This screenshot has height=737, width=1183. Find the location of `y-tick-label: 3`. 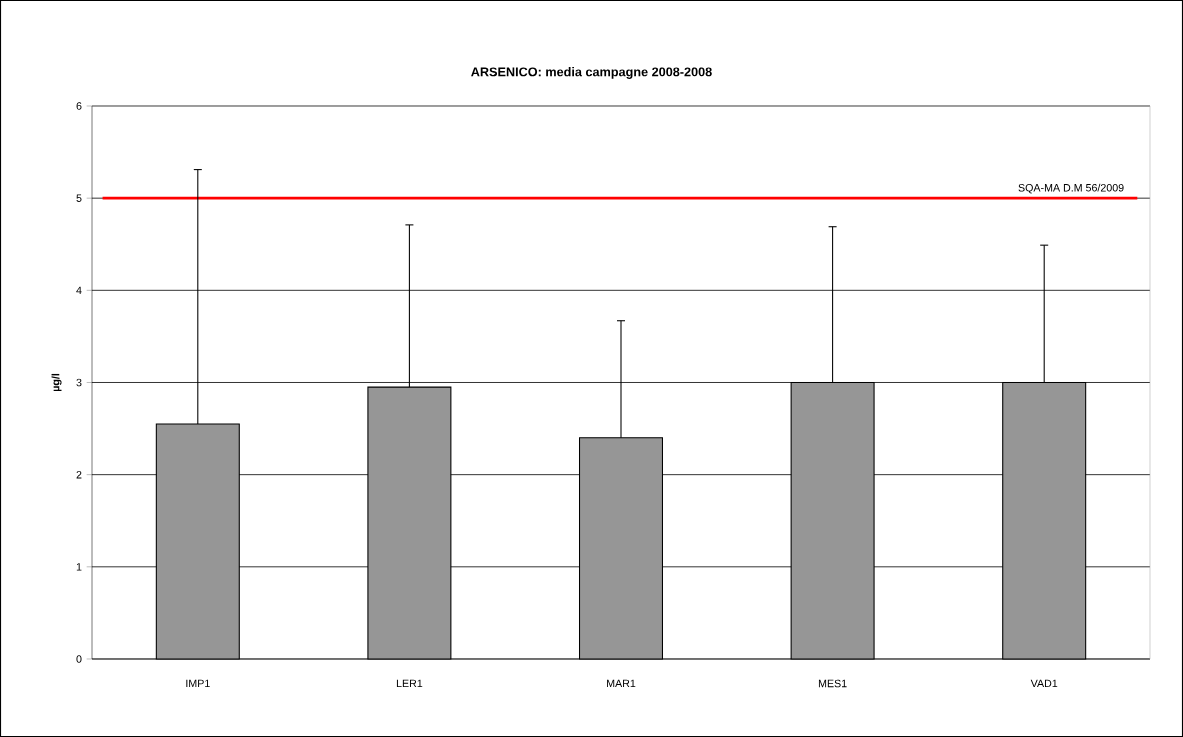

y-tick-label: 3 is located at coordinates (79, 382).